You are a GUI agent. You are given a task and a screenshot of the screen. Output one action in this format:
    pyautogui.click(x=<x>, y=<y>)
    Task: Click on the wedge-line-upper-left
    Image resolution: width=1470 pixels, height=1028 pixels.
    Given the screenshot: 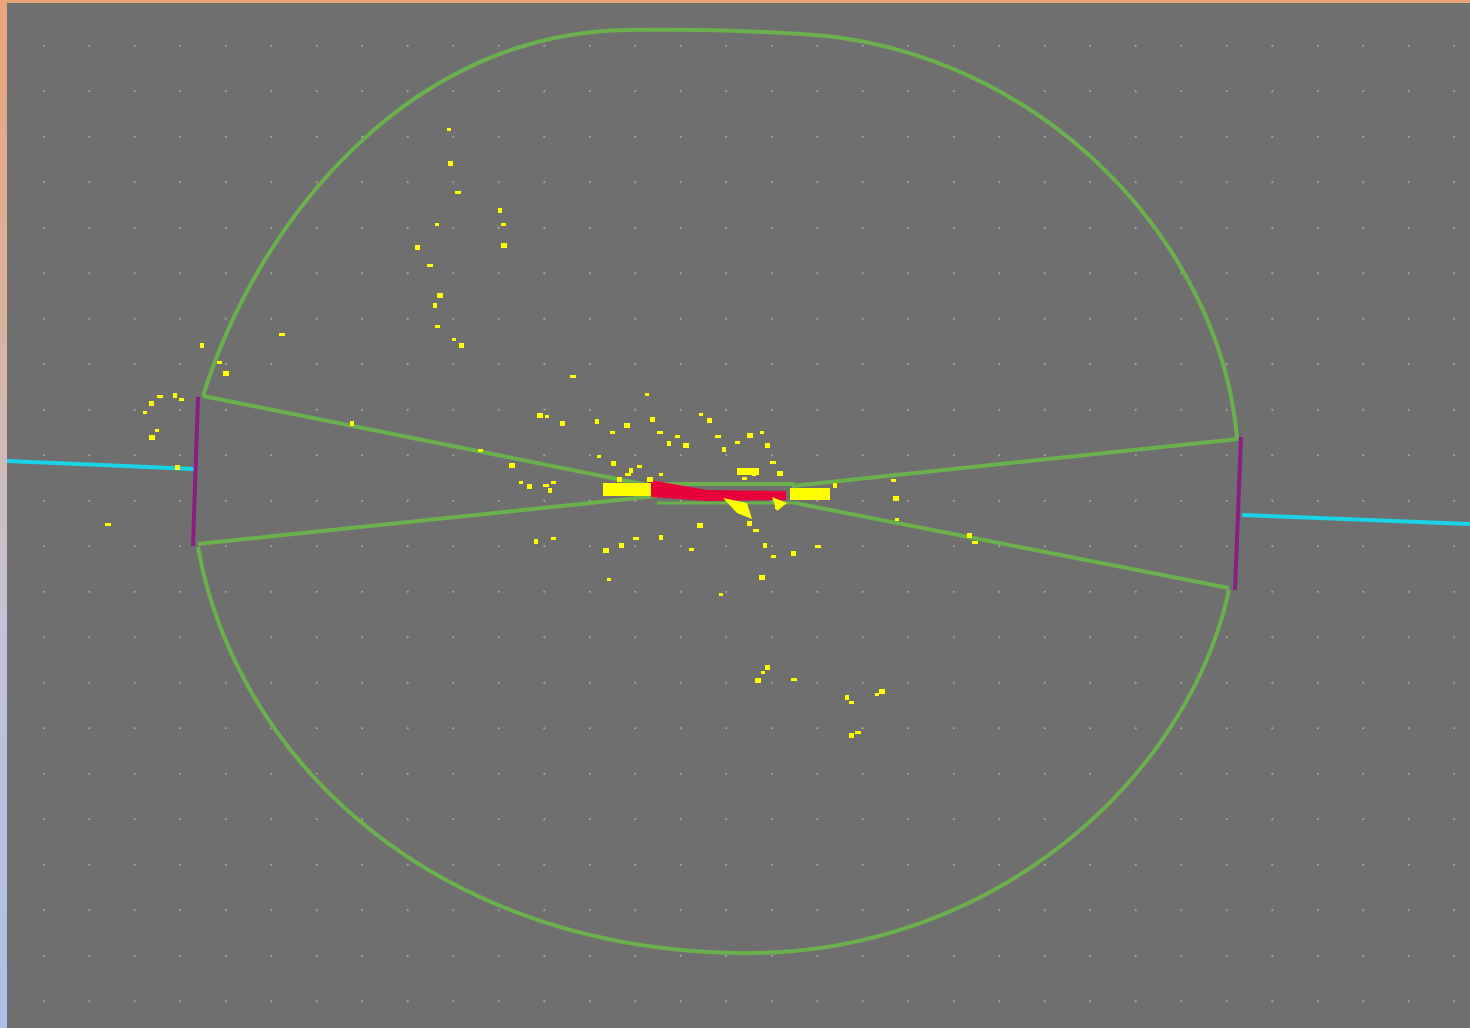 What is the action you would take?
    pyautogui.click(x=427, y=441)
    